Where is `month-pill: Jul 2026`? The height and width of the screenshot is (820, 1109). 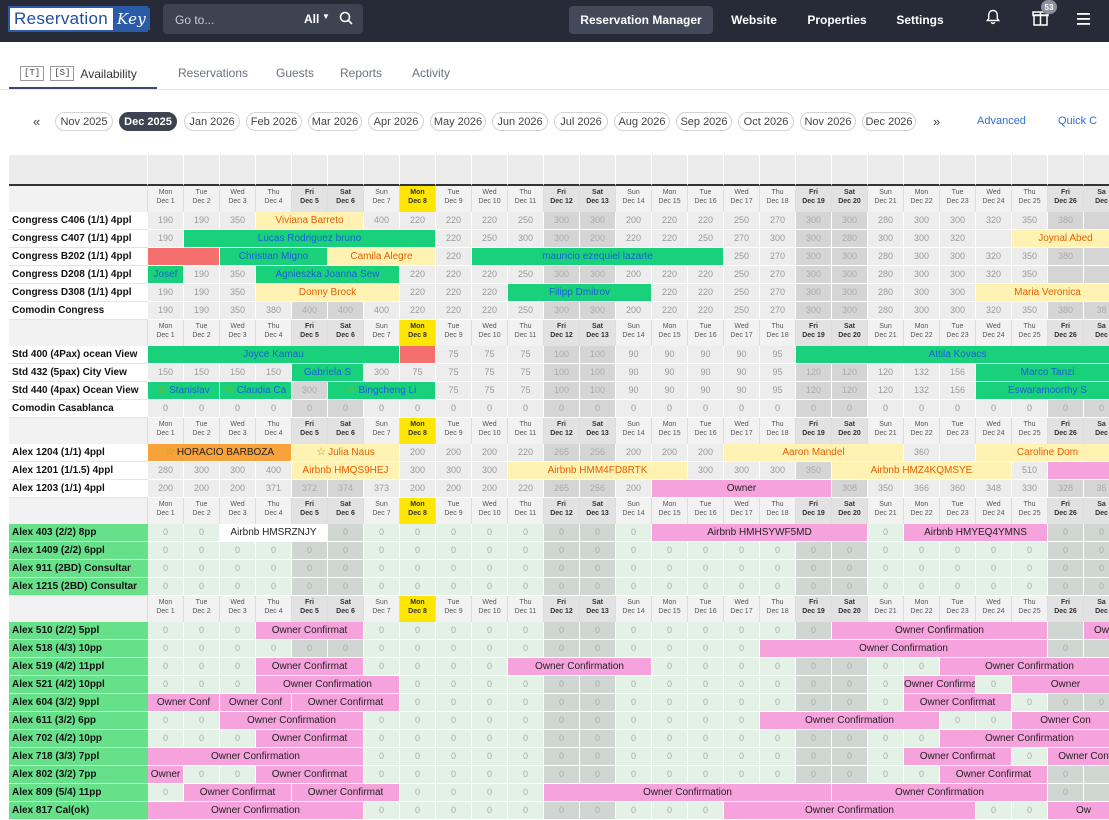 month-pill: Jul 2026 is located at coordinates (581, 121).